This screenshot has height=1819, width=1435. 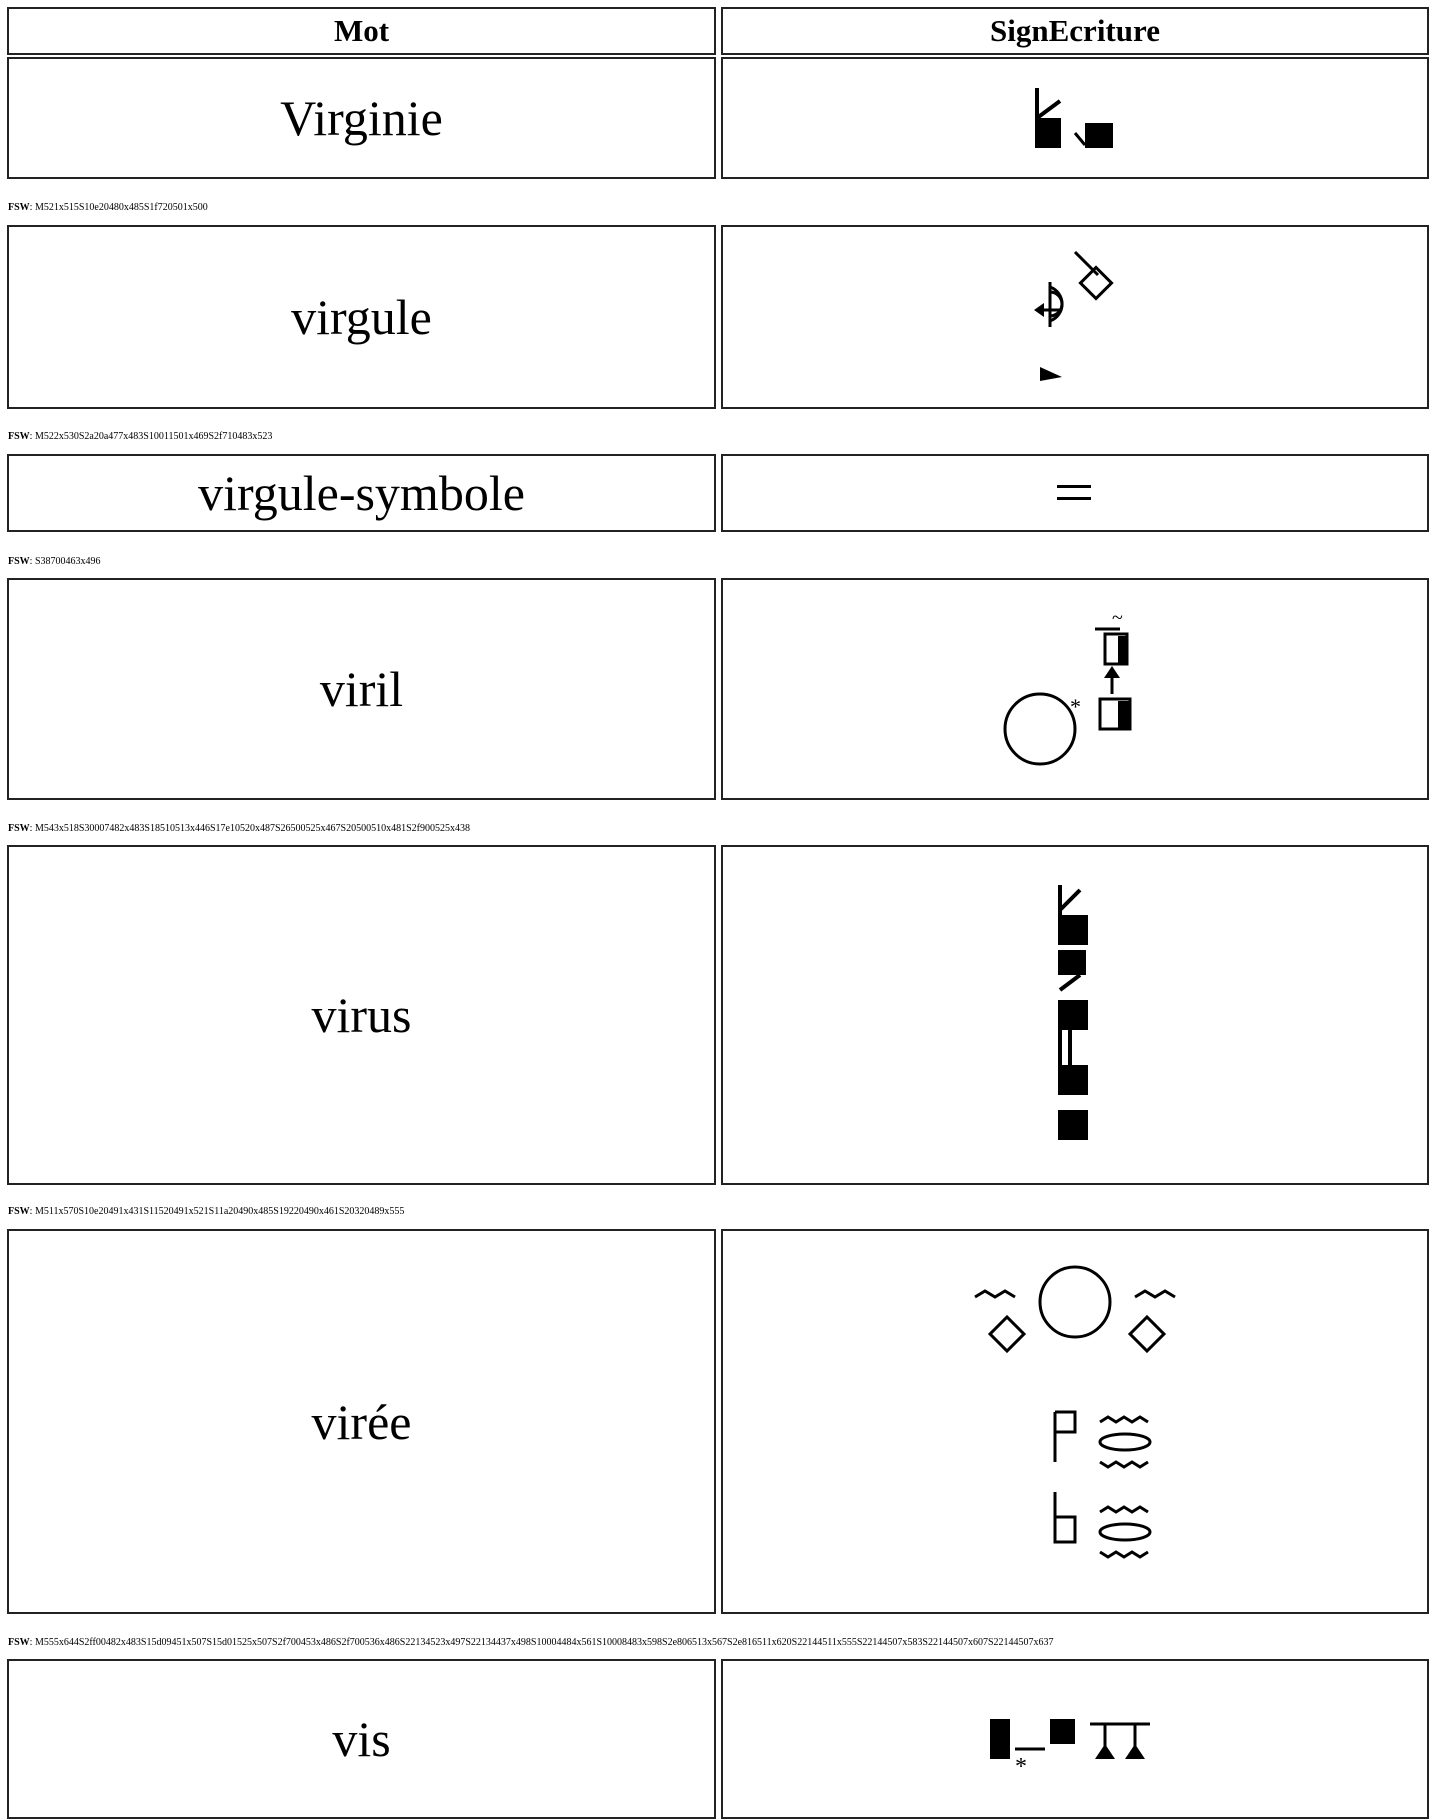 I want to click on word-cell: viril, so click(x=361, y=689).